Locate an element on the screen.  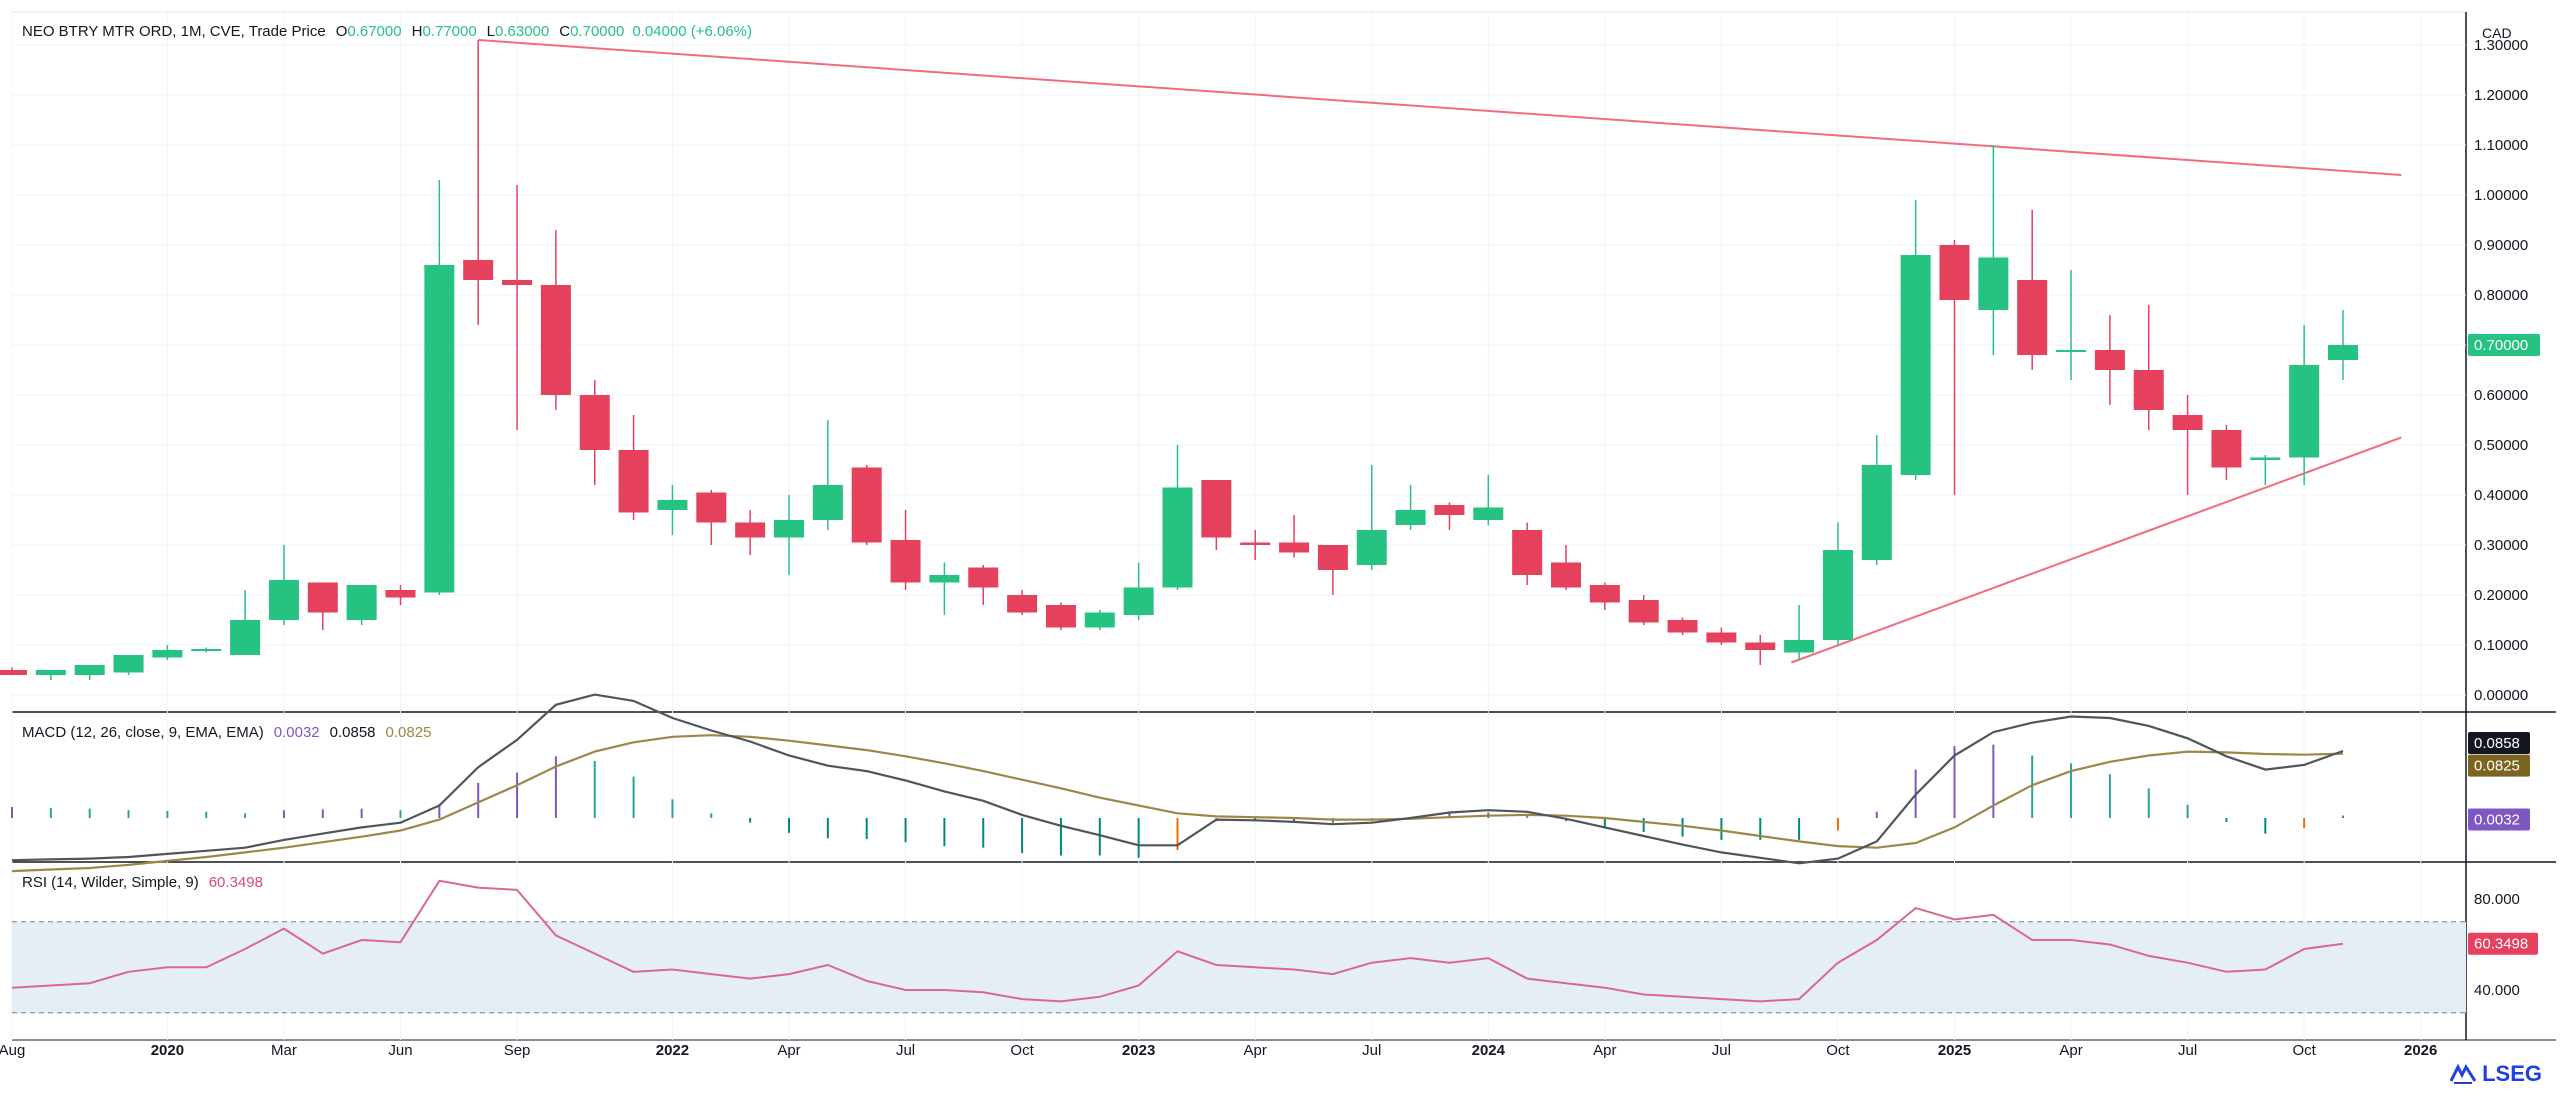
high-value: 0.77000 is located at coordinates (449, 31).